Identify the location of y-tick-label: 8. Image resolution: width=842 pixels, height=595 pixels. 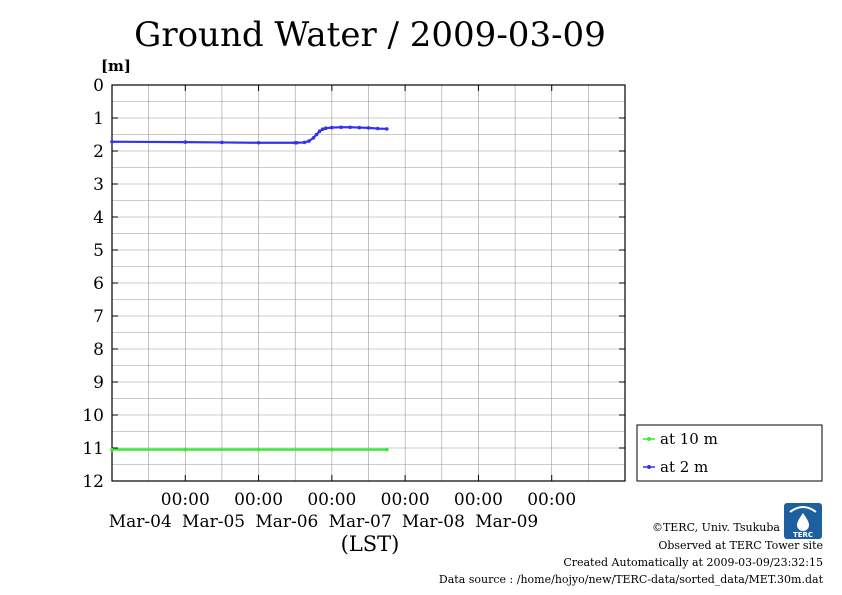
(98, 350).